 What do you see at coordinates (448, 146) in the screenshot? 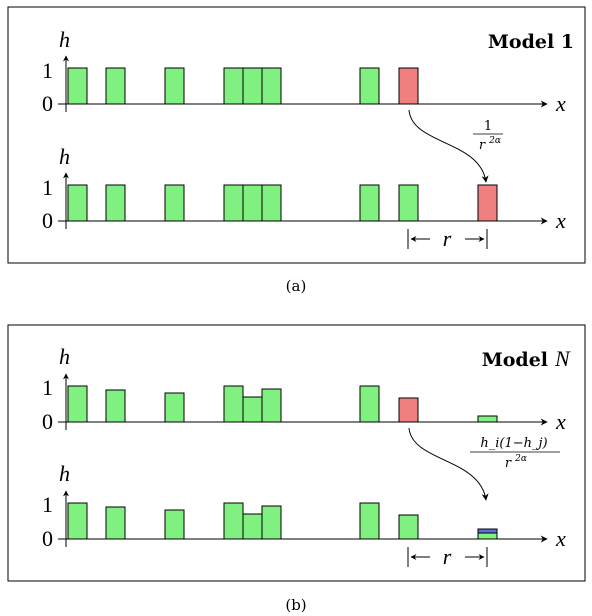
I see `panel-a-transition-arrow` at bounding box center [448, 146].